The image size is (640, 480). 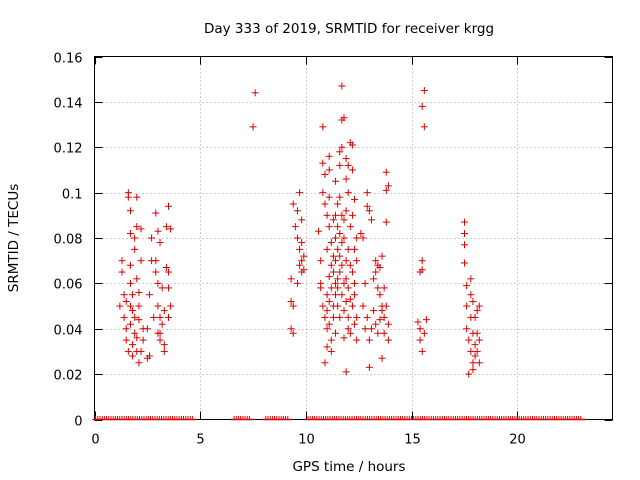 I want to click on x-tick-labels: 0 5 10 15 20, so click(x=308, y=440).